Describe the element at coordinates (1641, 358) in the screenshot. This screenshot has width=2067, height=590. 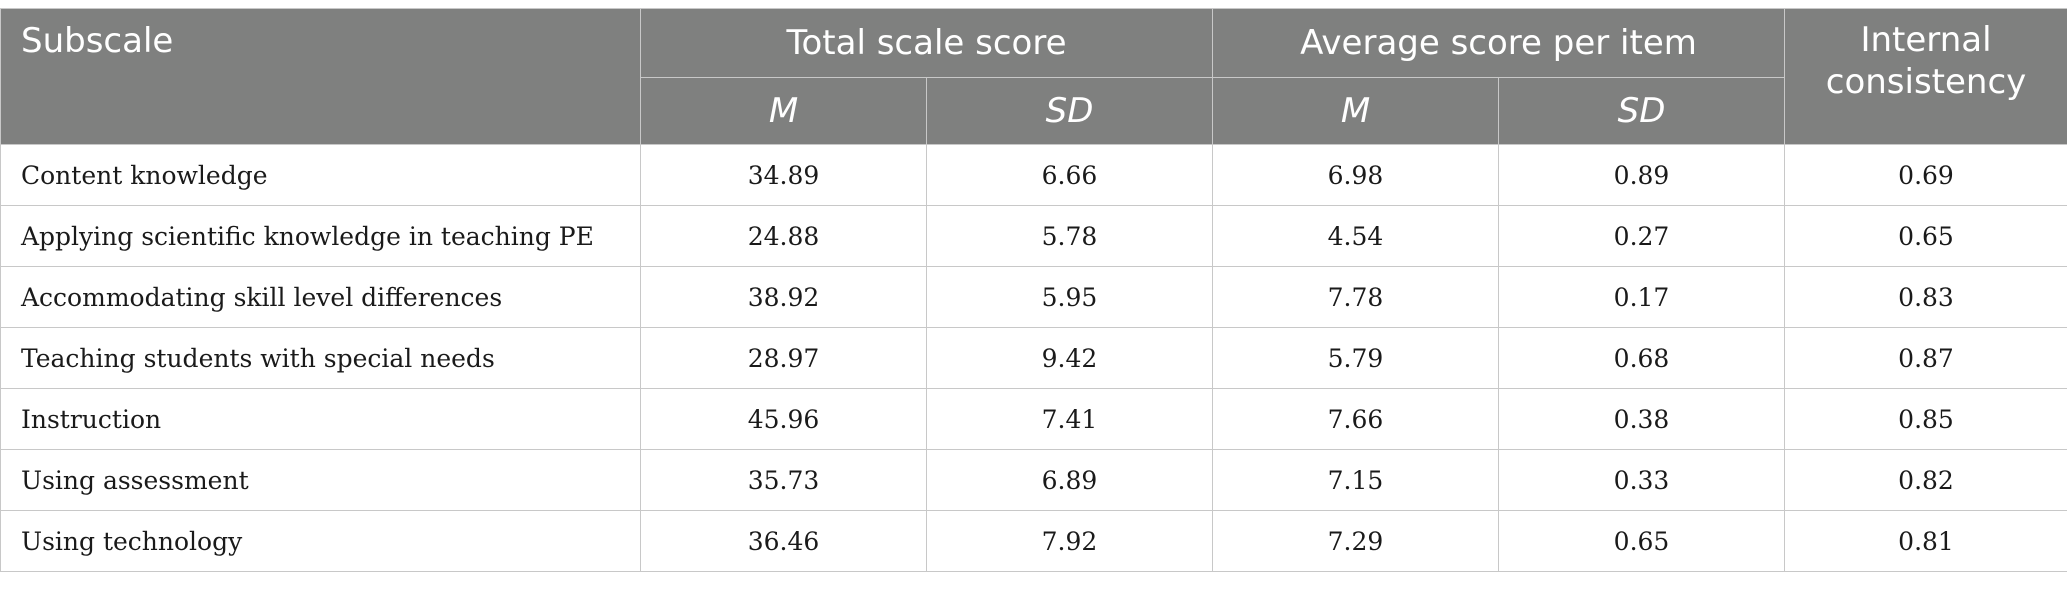
I see `cell-avg-sd: 0.68` at that location.